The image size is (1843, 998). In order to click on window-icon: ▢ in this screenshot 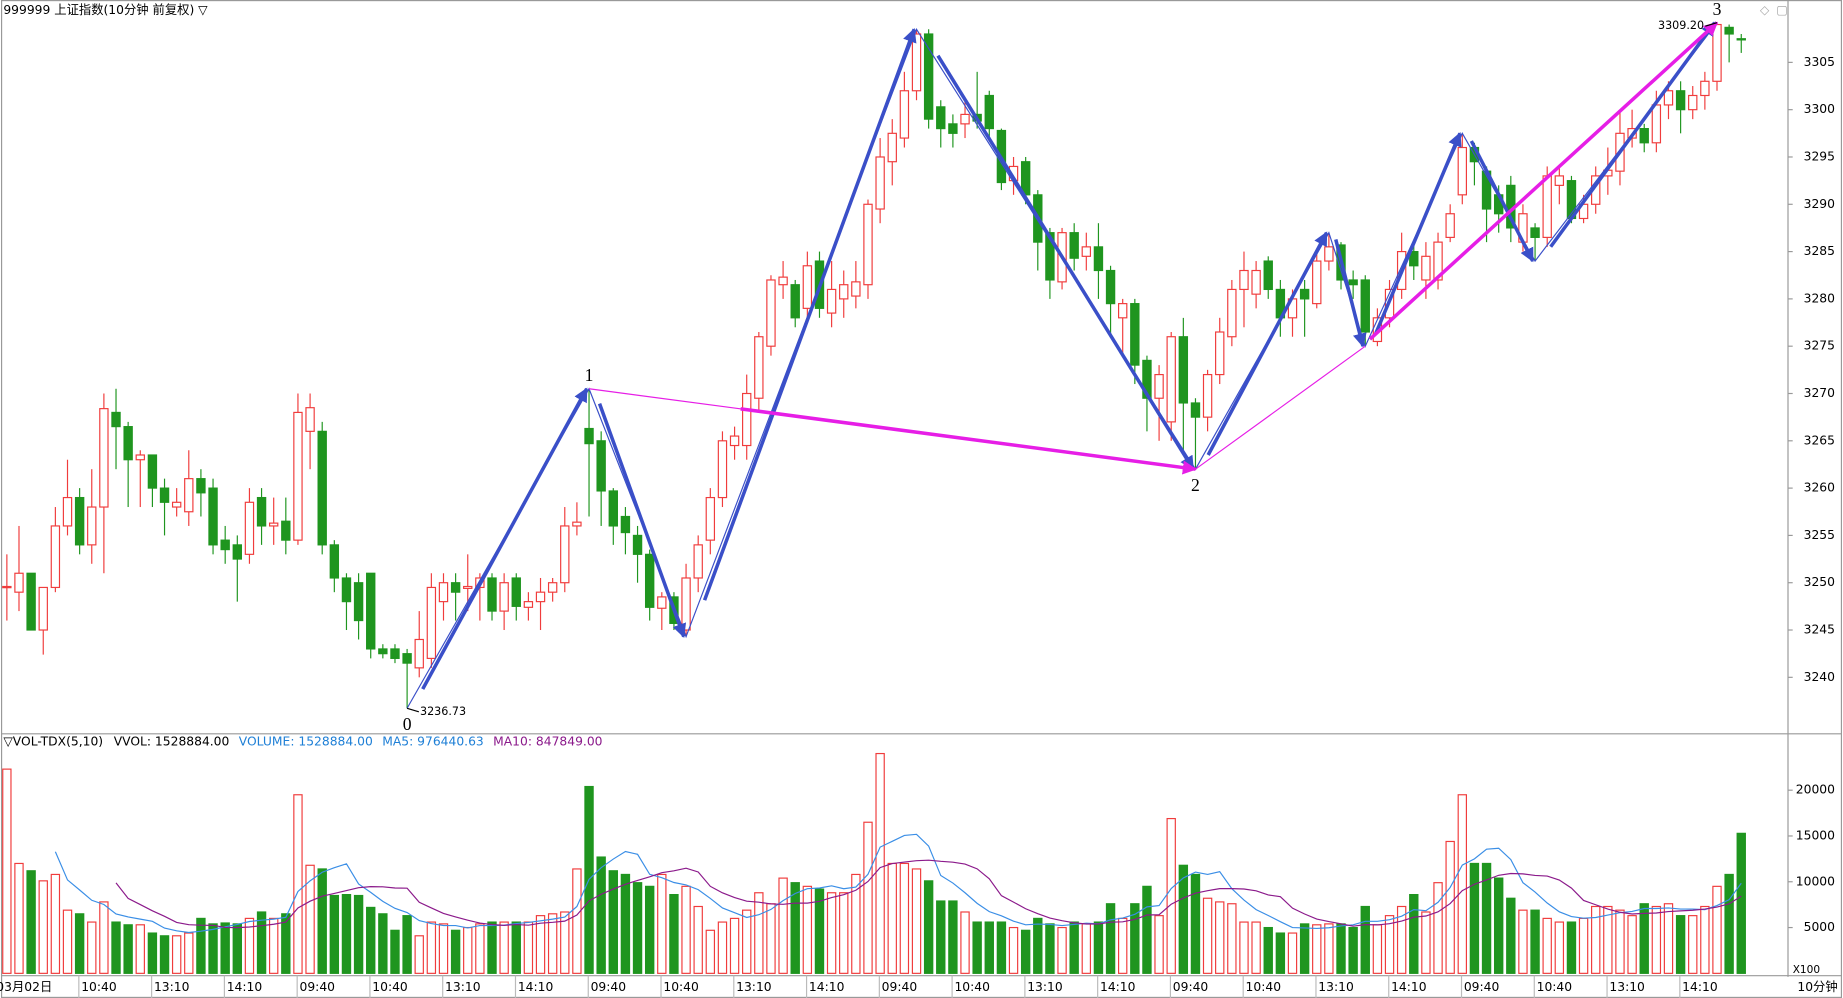, I will do `click(1782, 10)`.